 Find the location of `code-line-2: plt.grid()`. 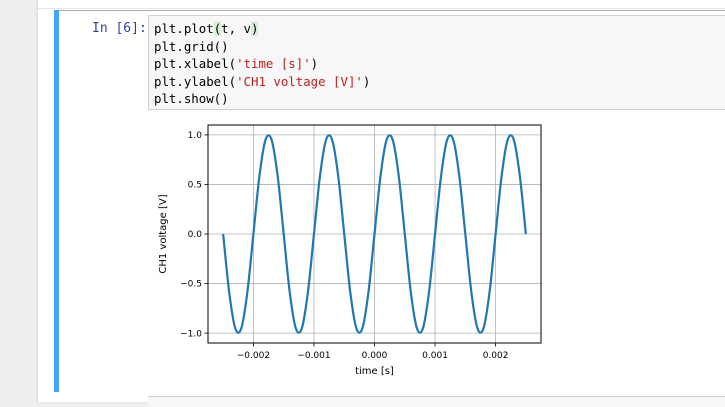

code-line-2: plt.grid() is located at coordinates (191, 46).